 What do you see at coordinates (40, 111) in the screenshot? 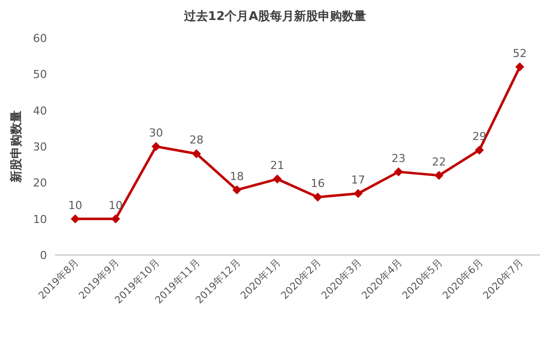
I see `ytick: 40` at bounding box center [40, 111].